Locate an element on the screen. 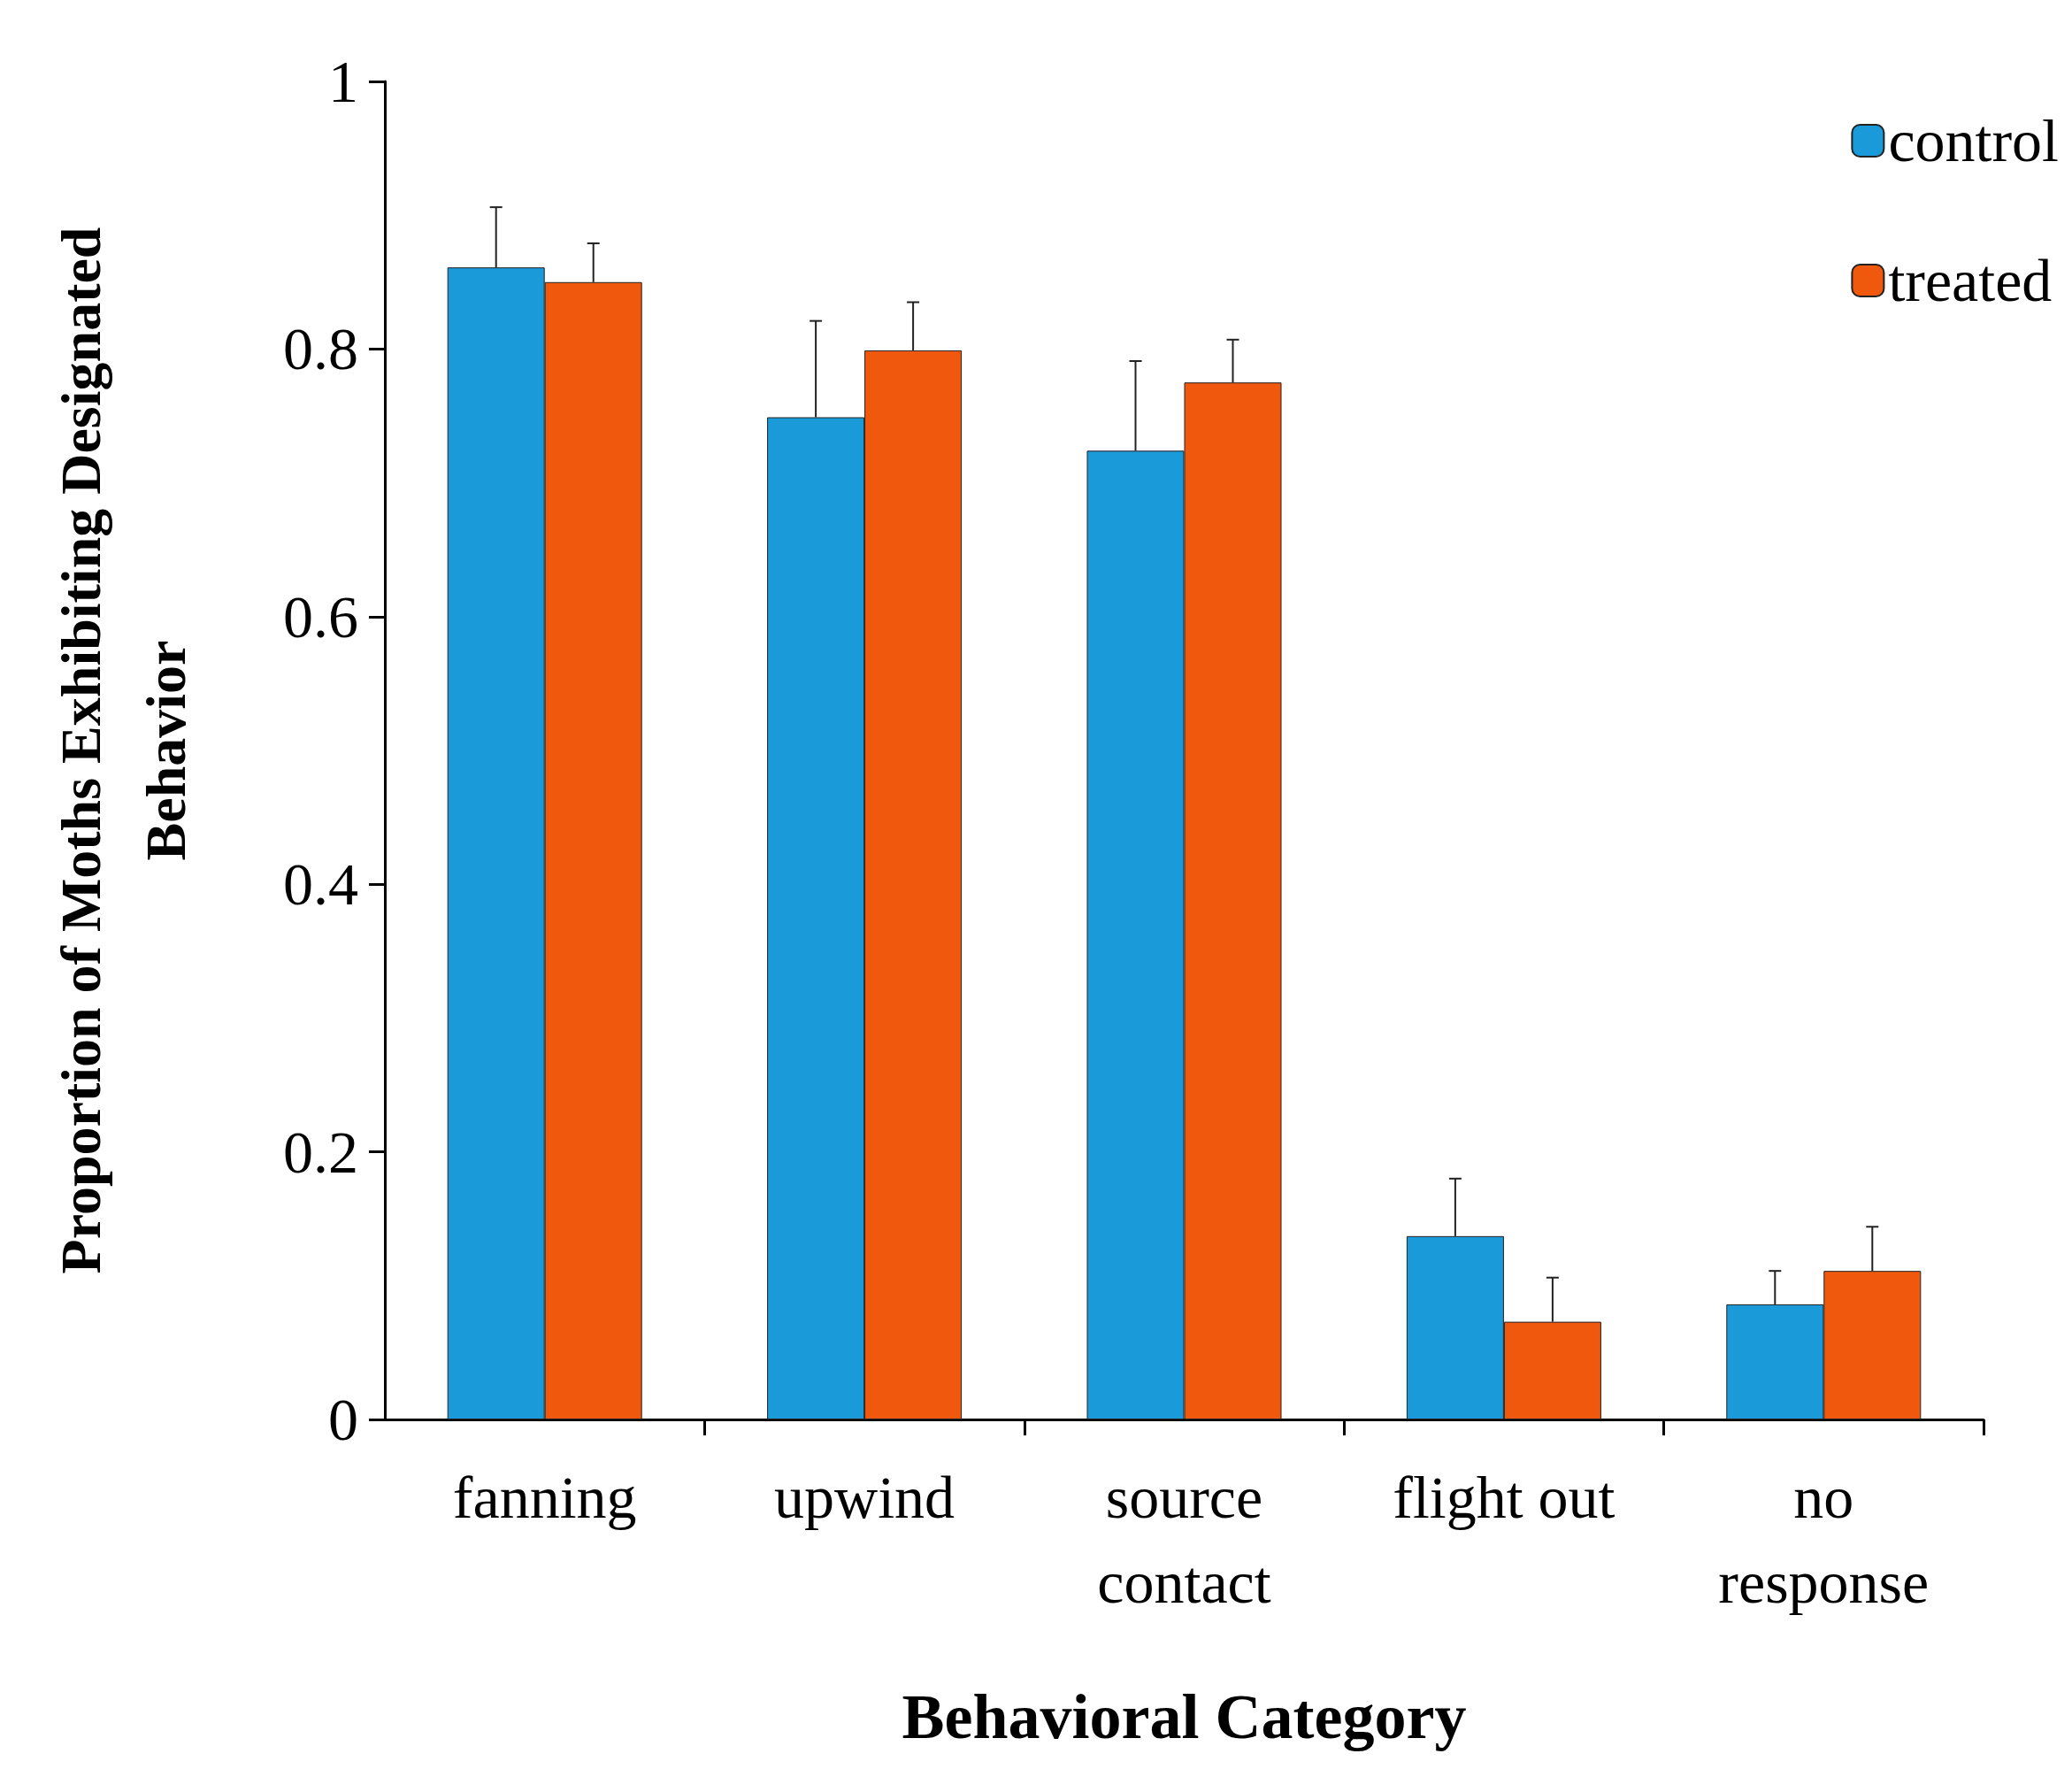  x-axis-title: Behavioral Category is located at coordinates (1185, 1716).